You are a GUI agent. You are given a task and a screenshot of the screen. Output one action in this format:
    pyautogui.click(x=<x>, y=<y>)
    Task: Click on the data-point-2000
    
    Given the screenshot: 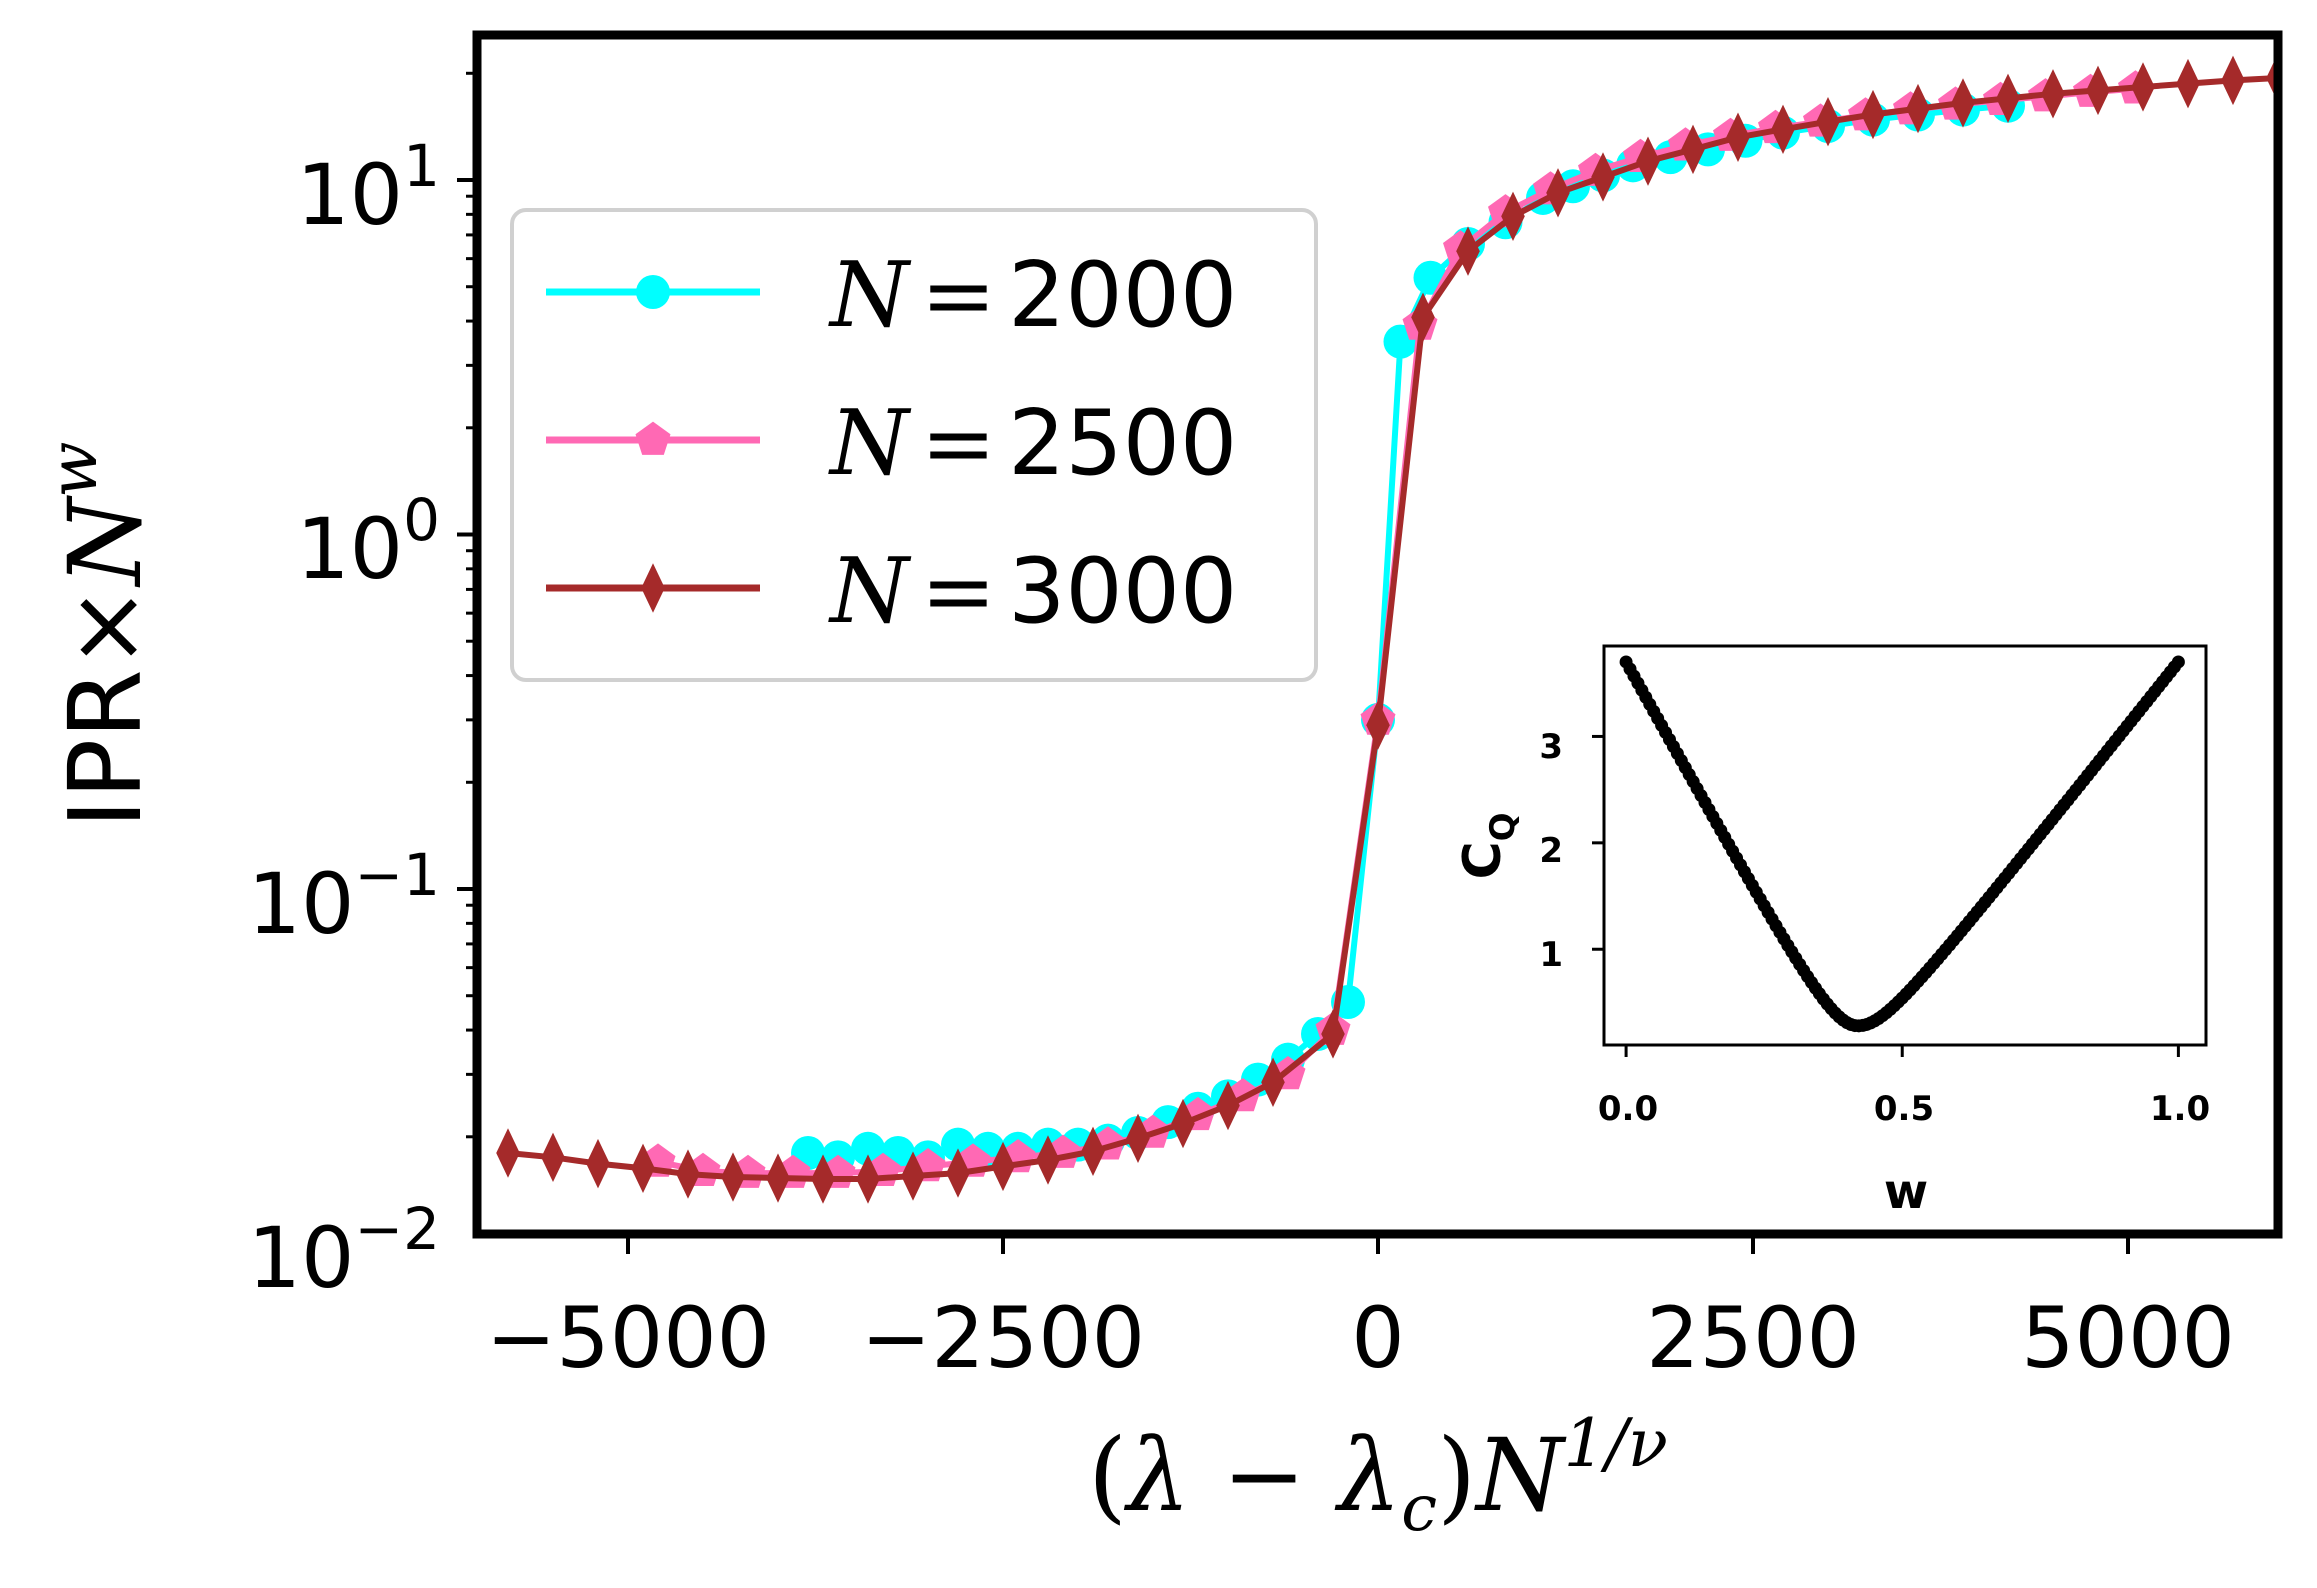 What is the action you would take?
    pyautogui.click(x=868, y=1148)
    